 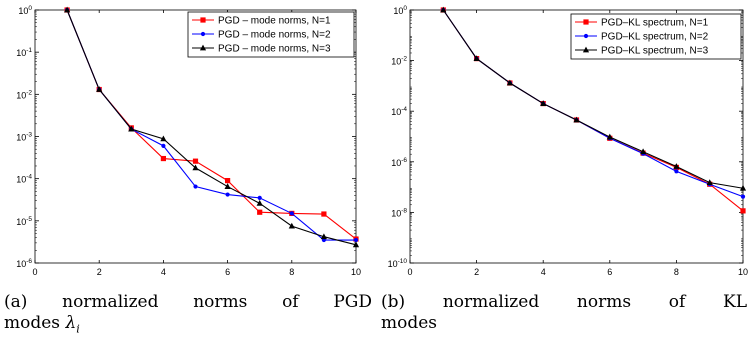 I want to click on legend-label: PGD–KL spectrum, N=2, so click(x=655, y=37).